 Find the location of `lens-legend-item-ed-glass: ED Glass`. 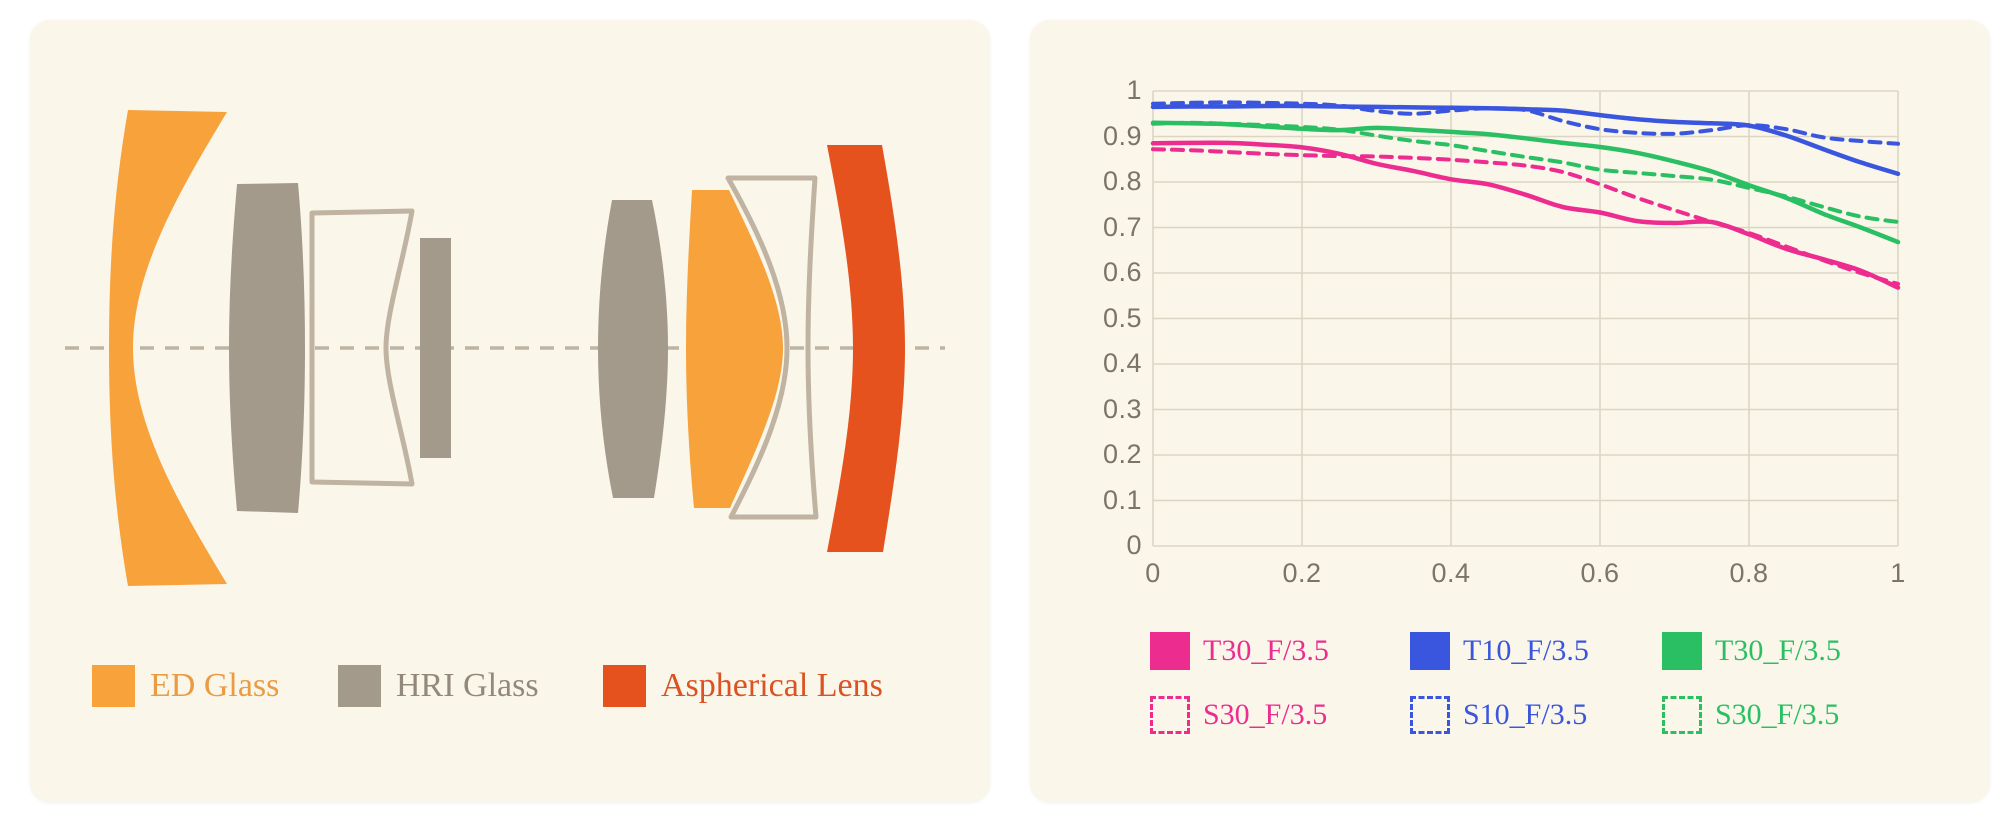

lens-legend-item-ed-glass: ED Glass is located at coordinates (185, 686).